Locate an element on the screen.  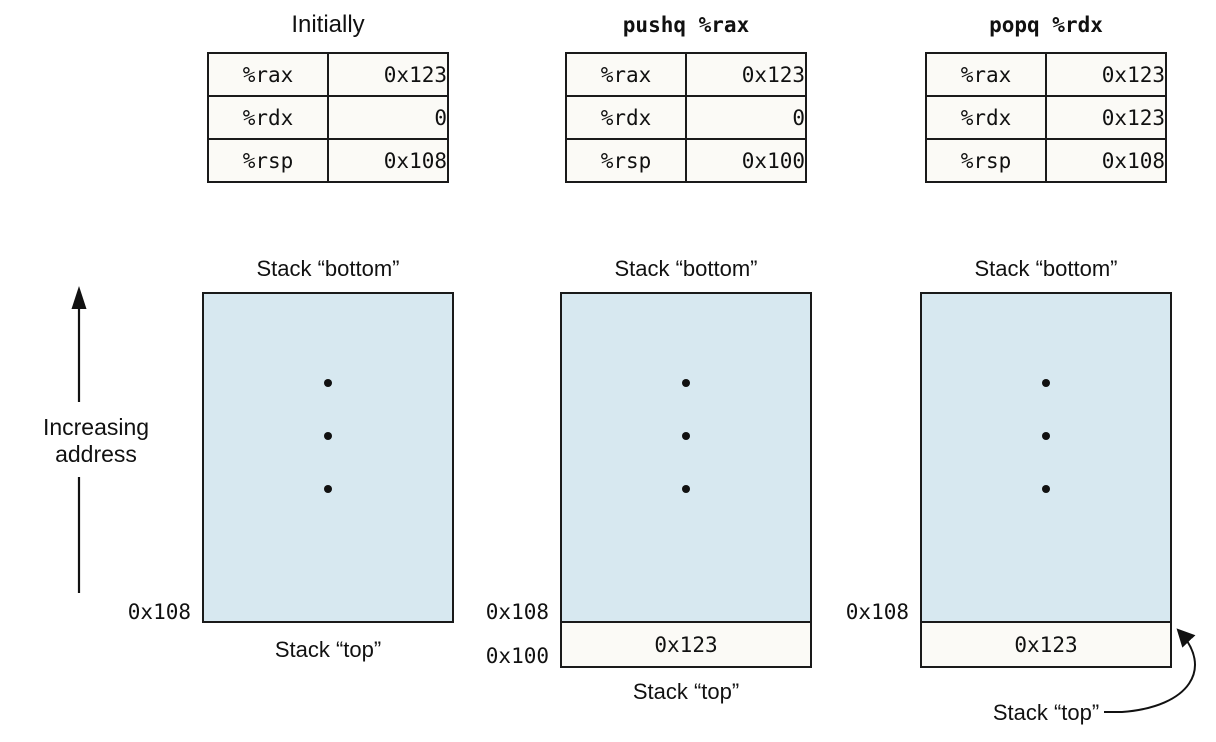
column-title: popq %rdx is located at coordinates (1046, 25).